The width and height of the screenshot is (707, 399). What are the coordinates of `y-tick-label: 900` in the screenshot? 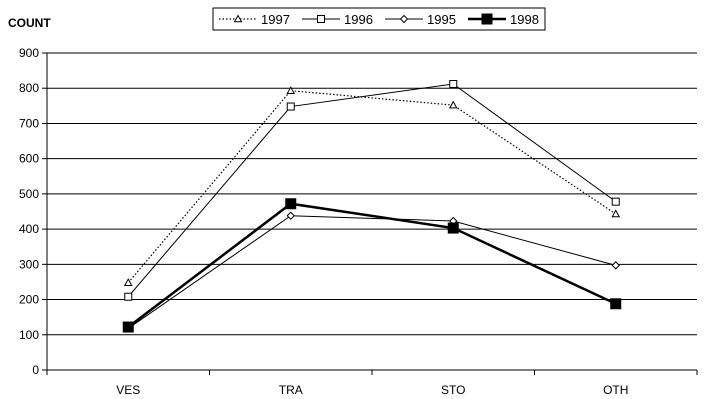 It's located at (29, 53).